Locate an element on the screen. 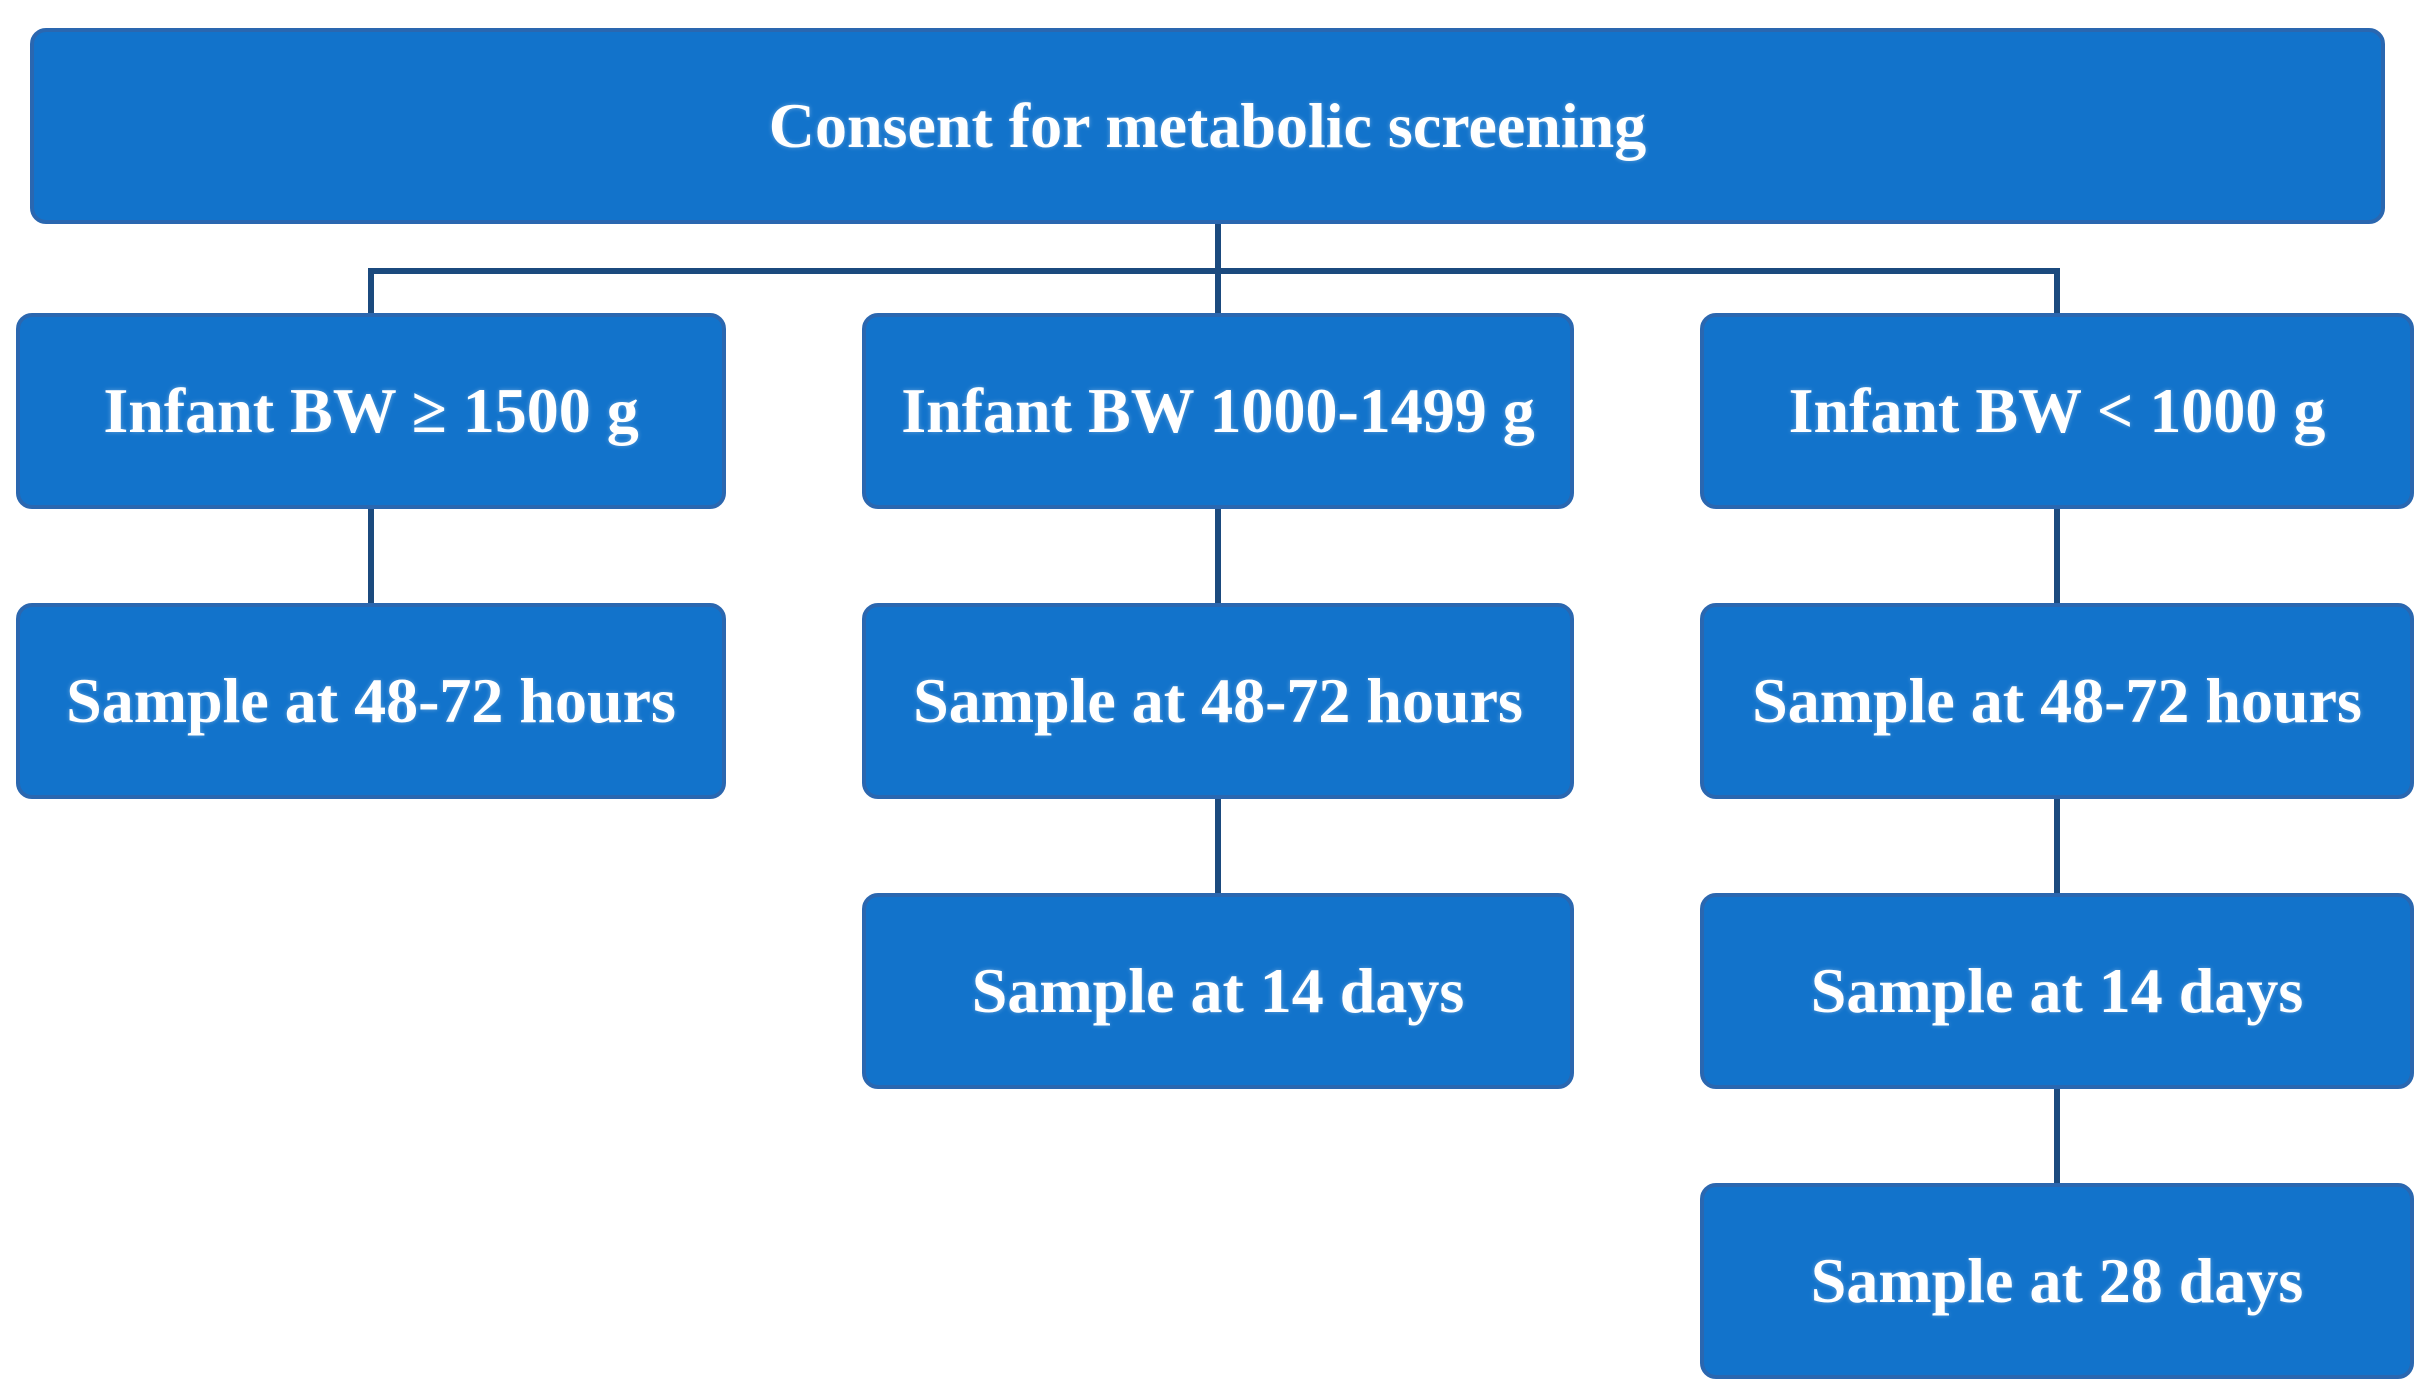  node-middle-sample-48-72-hours: Sample at 48-72 hours is located at coordinates (1218, 701).